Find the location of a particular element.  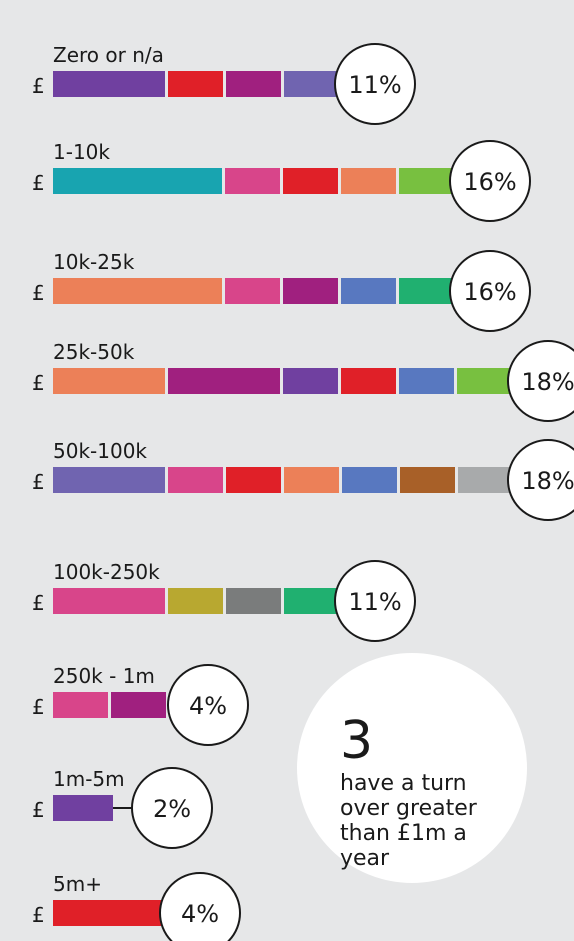

row-label: 5m+ is located at coordinates (77, 884).